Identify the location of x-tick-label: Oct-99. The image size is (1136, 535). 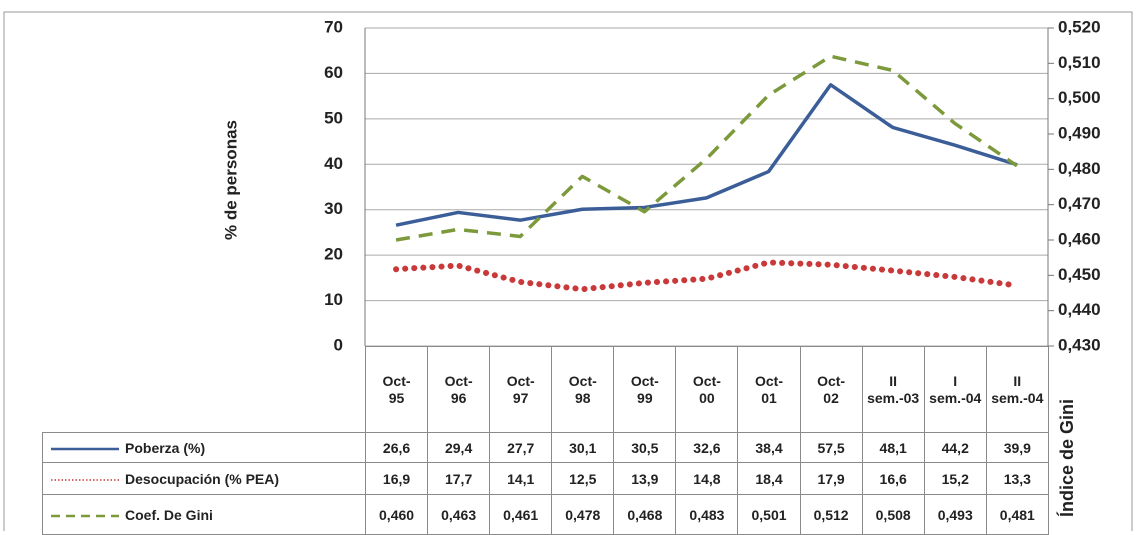
(644, 389).